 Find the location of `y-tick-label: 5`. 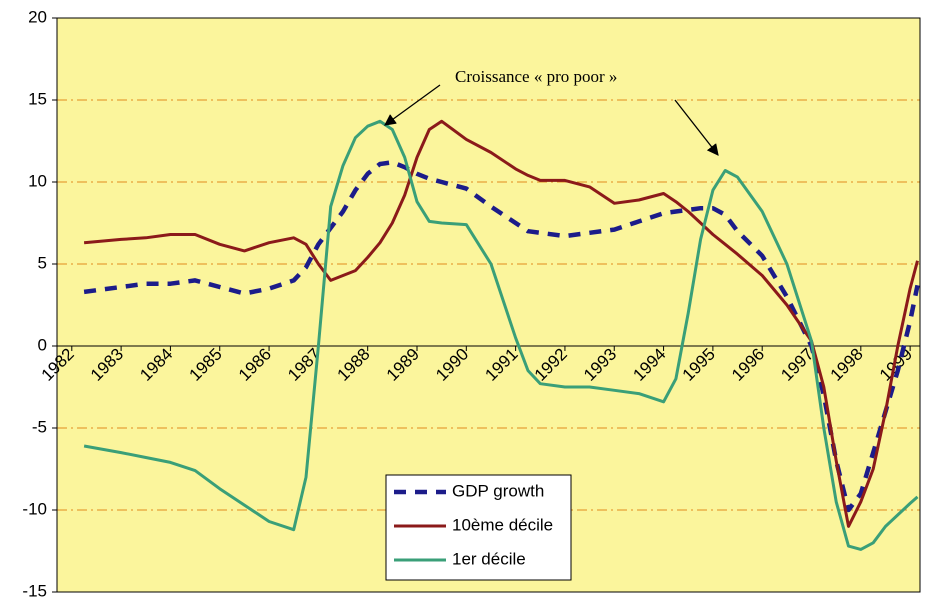

y-tick-label: 5 is located at coordinates (42, 262).